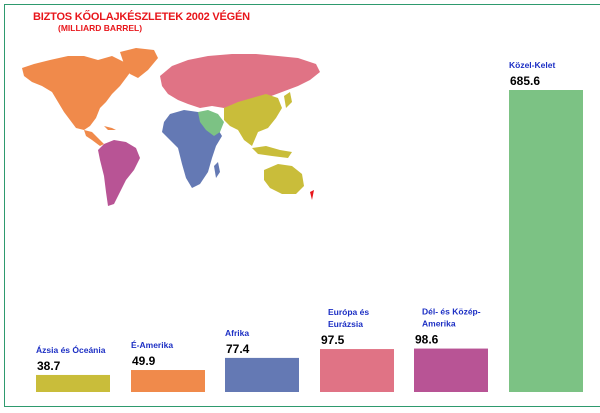 This screenshot has height=413, width=600. What do you see at coordinates (141, 17) in the screenshot?
I see `chart-title: BIZTOS KŐOLAJKÉSZLETEK 2002 VÉGÉN` at bounding box center [141, 17].